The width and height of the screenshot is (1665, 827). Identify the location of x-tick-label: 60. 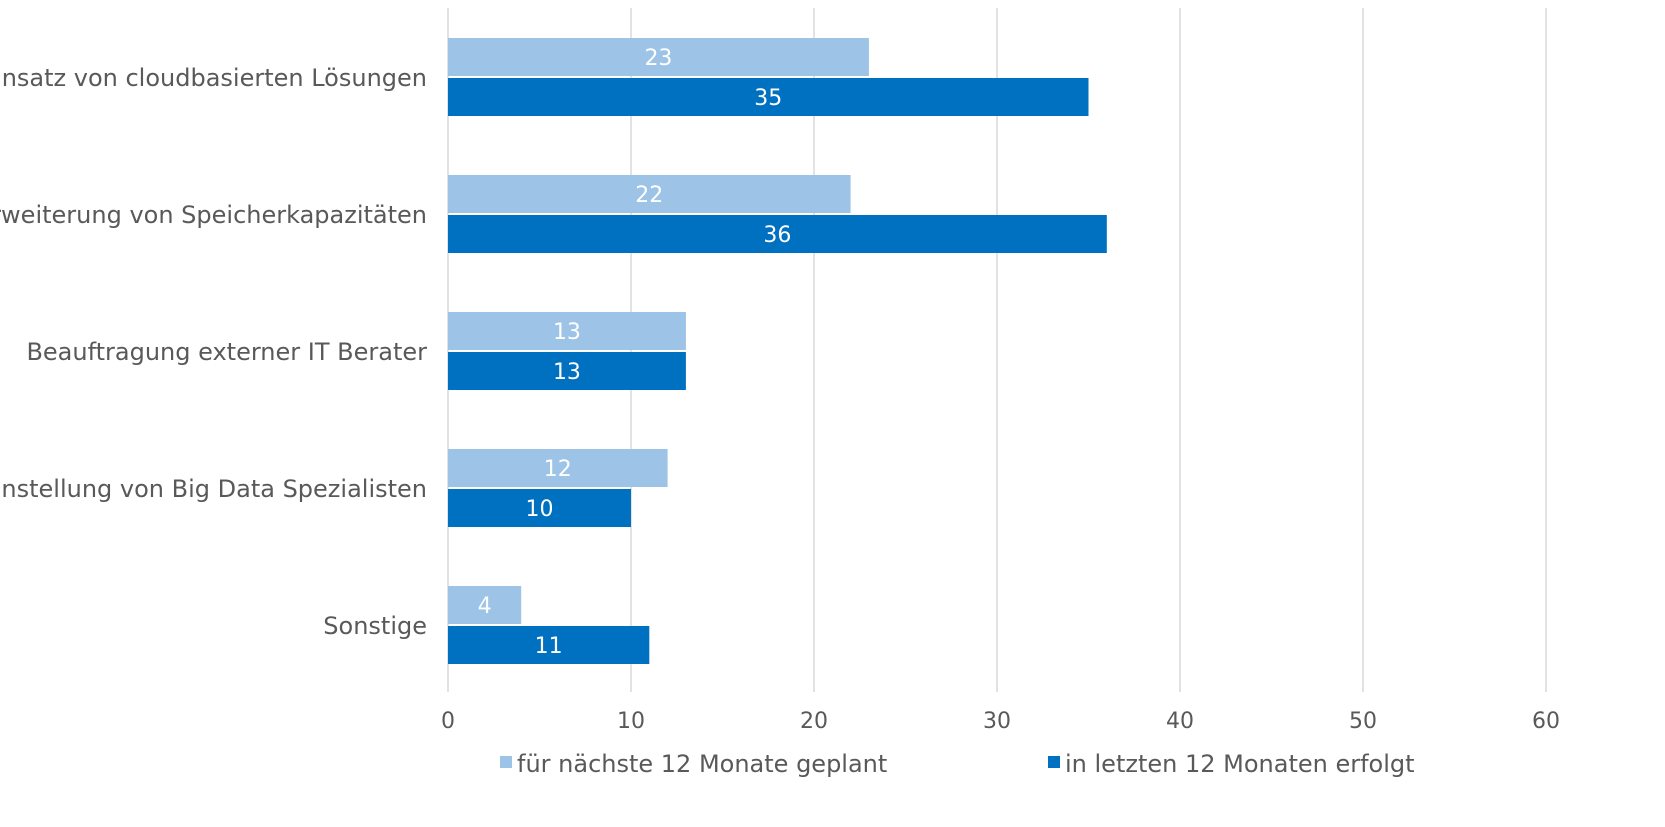
(1546, 721).